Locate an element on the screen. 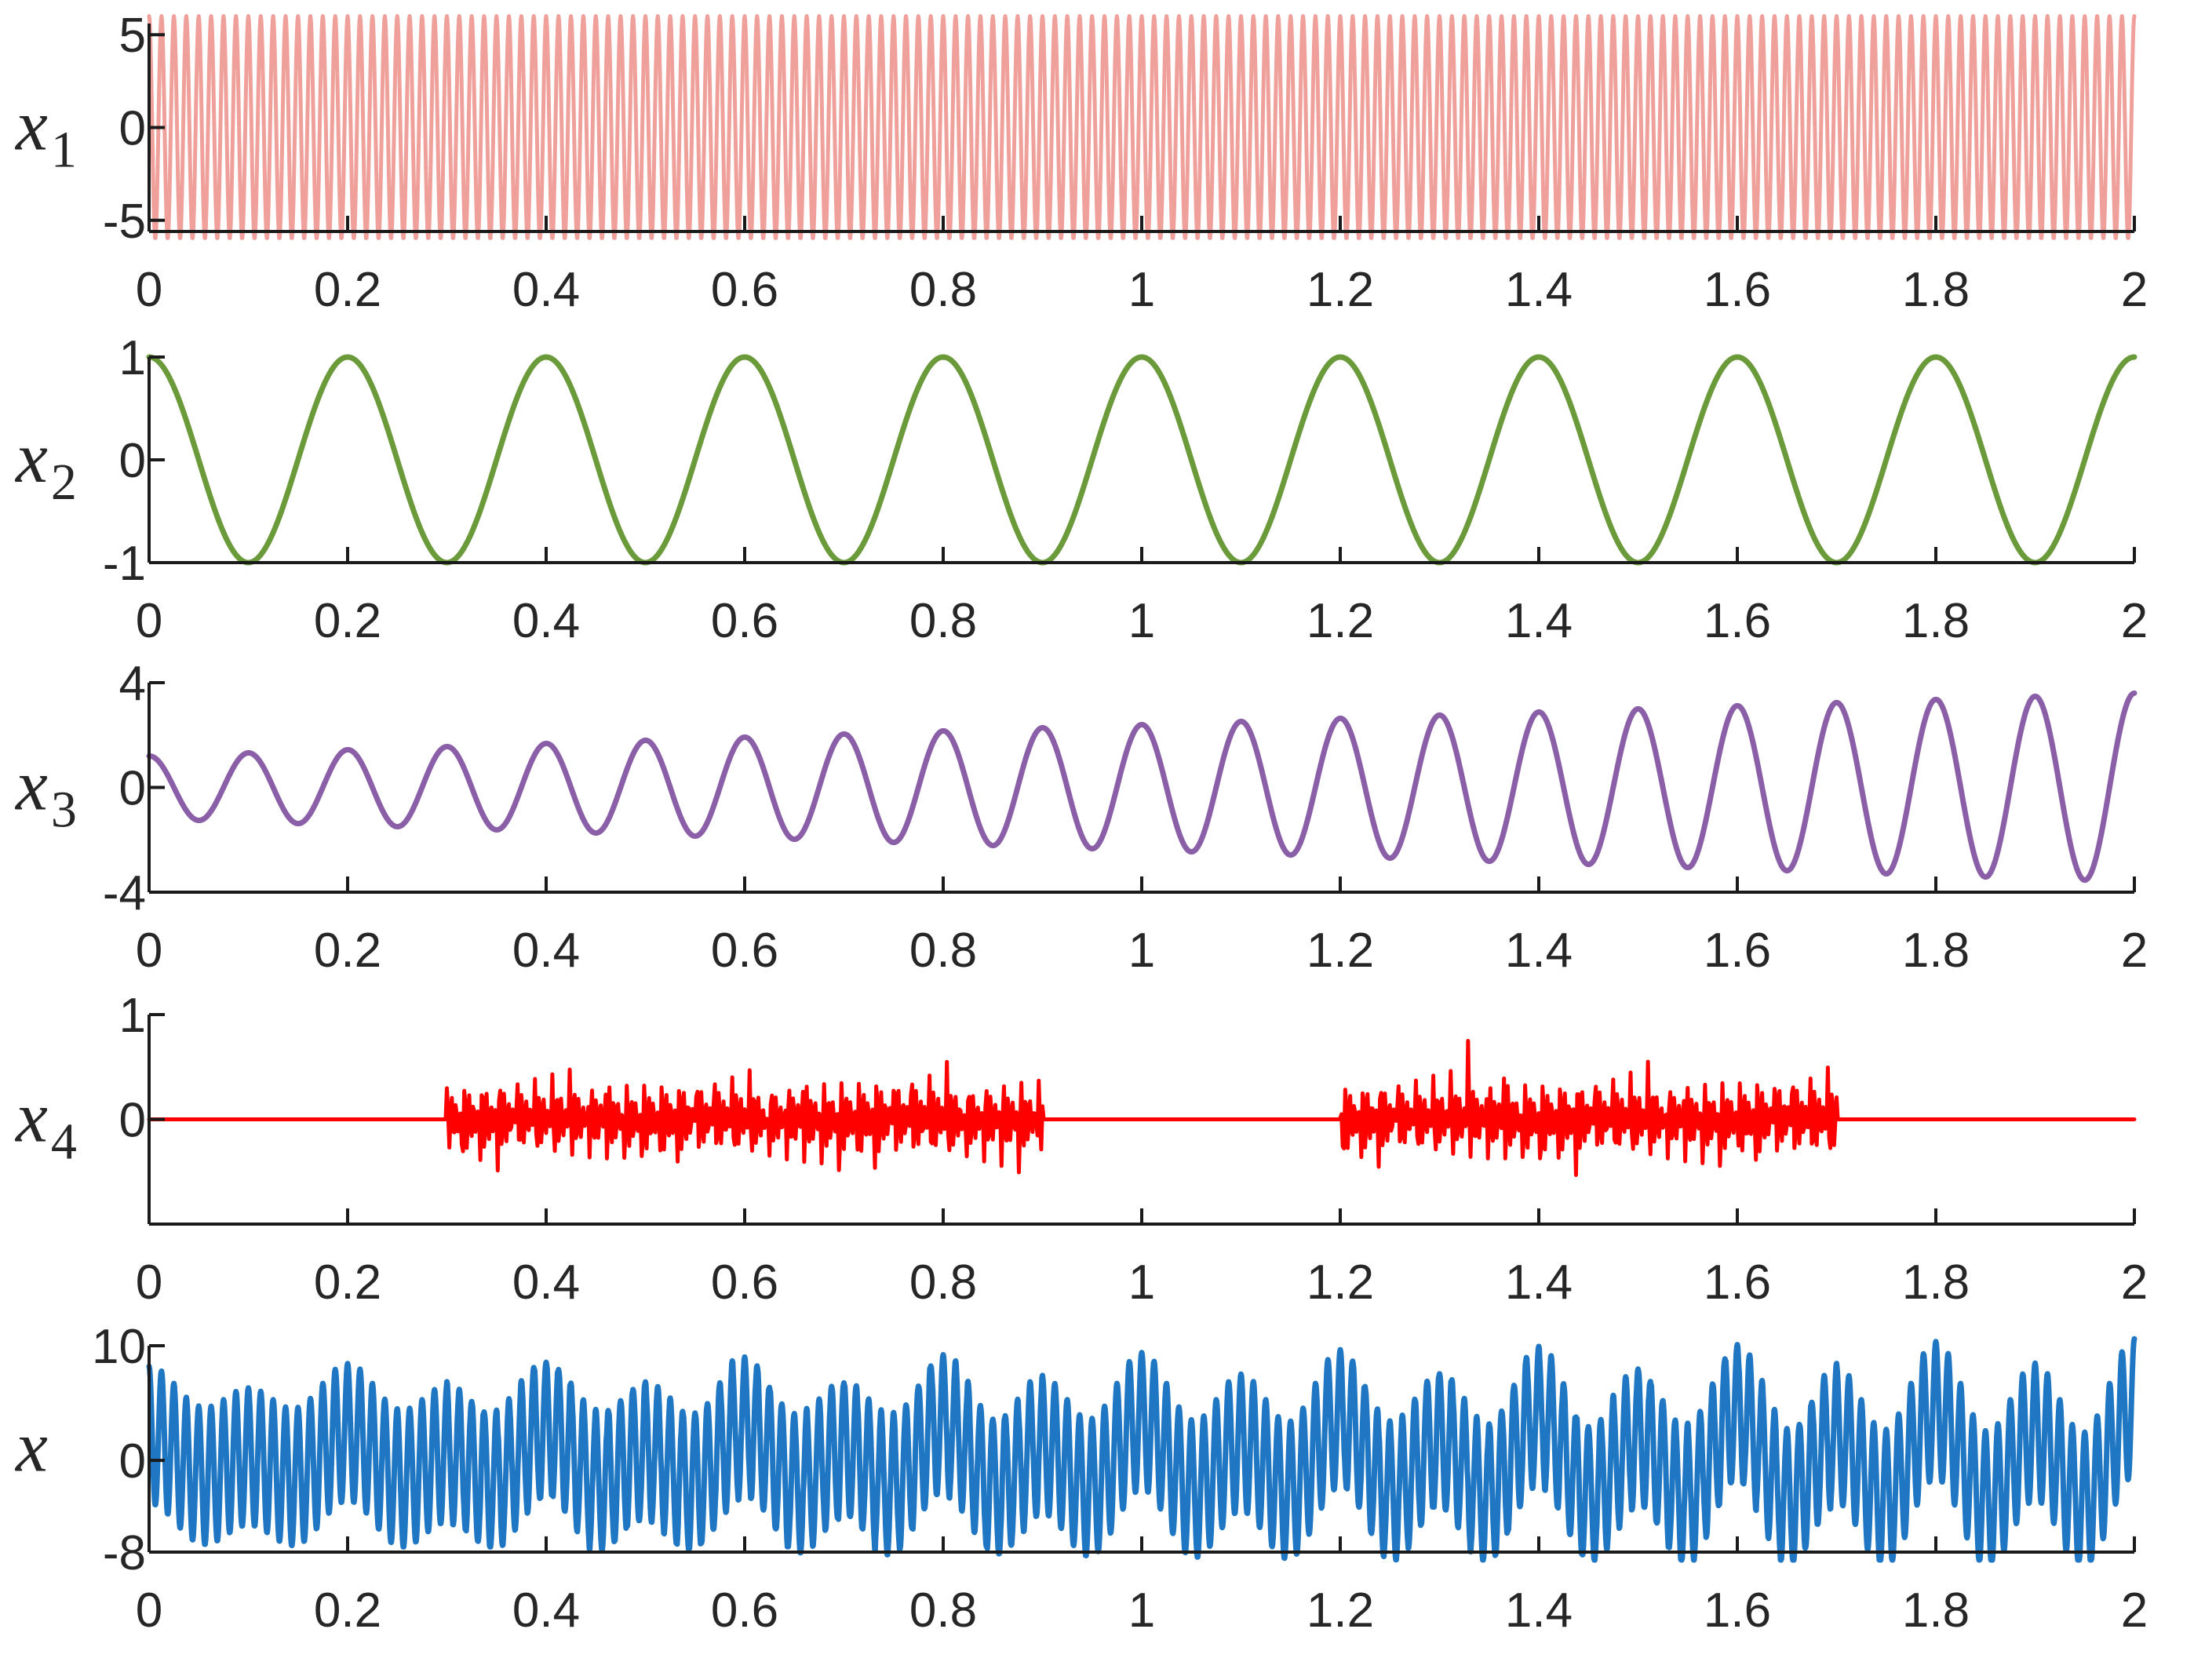 This screenshot has height=1680, width=2194. y-axis-label: x is located at coordinates (31, 1447).